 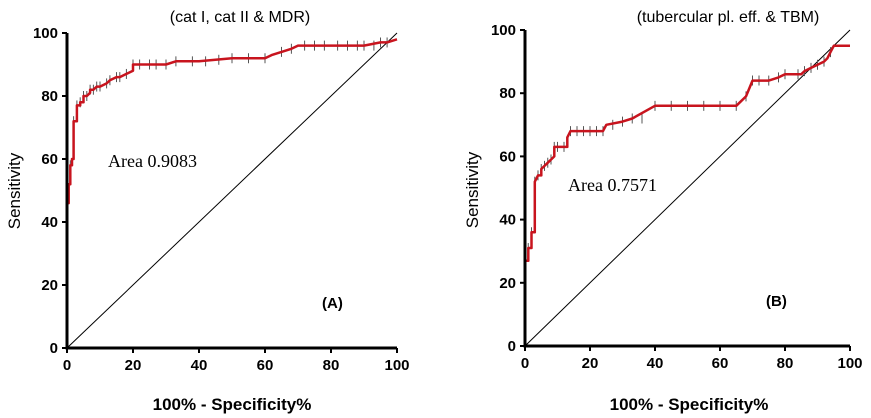 I want to click on x-tick-label-b-80: 80, so click(x=785, y=363).